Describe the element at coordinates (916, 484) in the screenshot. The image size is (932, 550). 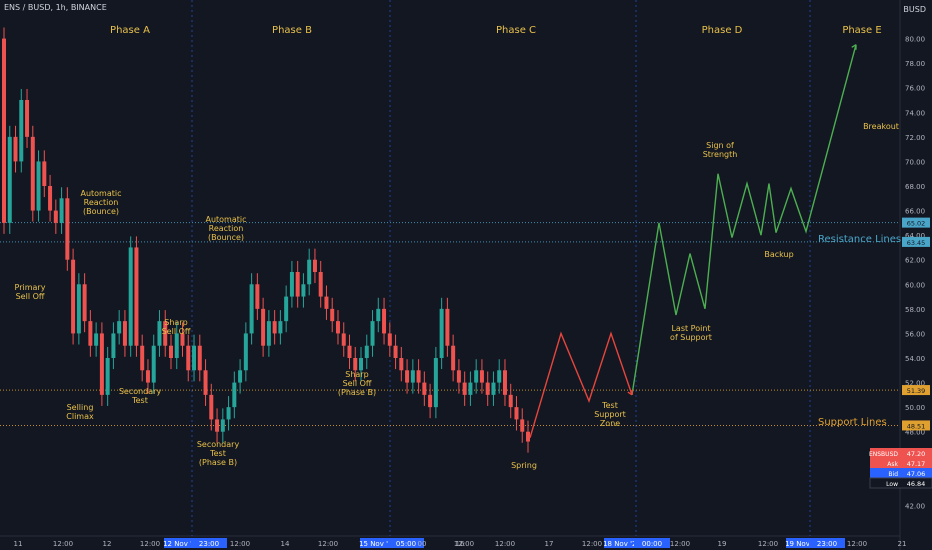
I see `price-info-value: 46.84` at that location.